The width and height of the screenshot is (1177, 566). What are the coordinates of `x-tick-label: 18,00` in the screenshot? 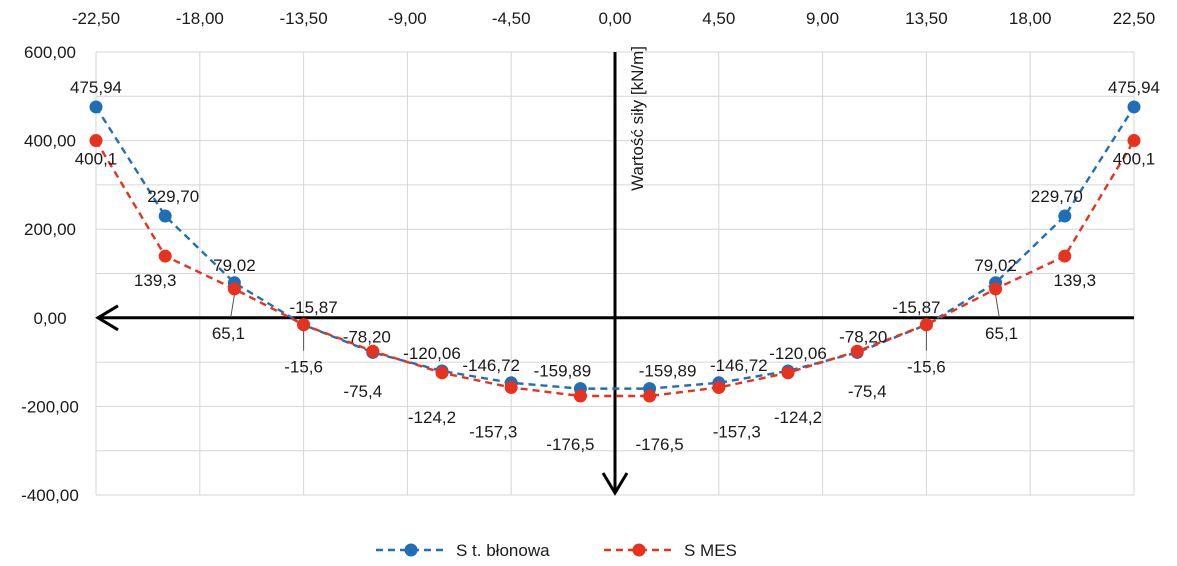 It's located at (1030, 18).